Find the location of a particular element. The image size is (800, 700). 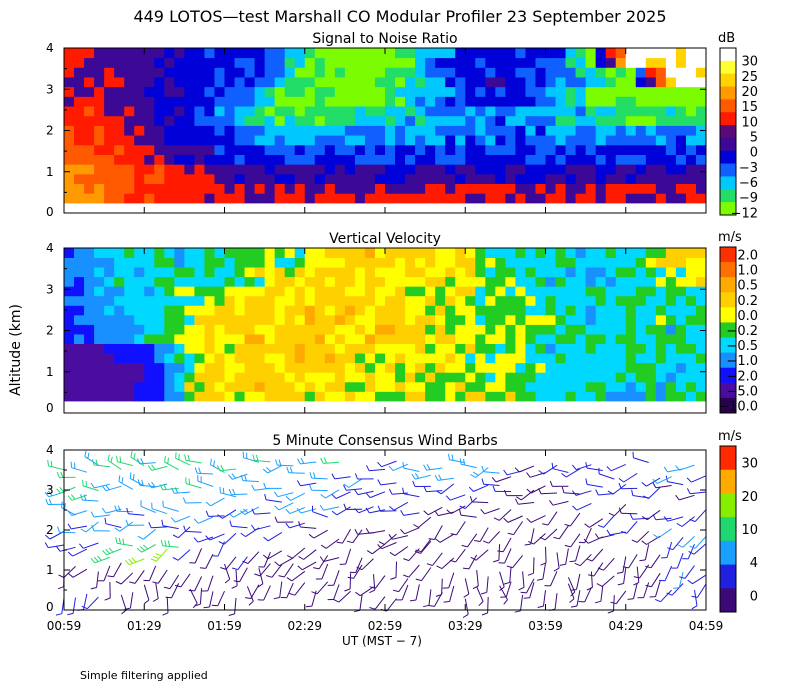

y-tick-label: 0 is located at coordinates (50, 212).